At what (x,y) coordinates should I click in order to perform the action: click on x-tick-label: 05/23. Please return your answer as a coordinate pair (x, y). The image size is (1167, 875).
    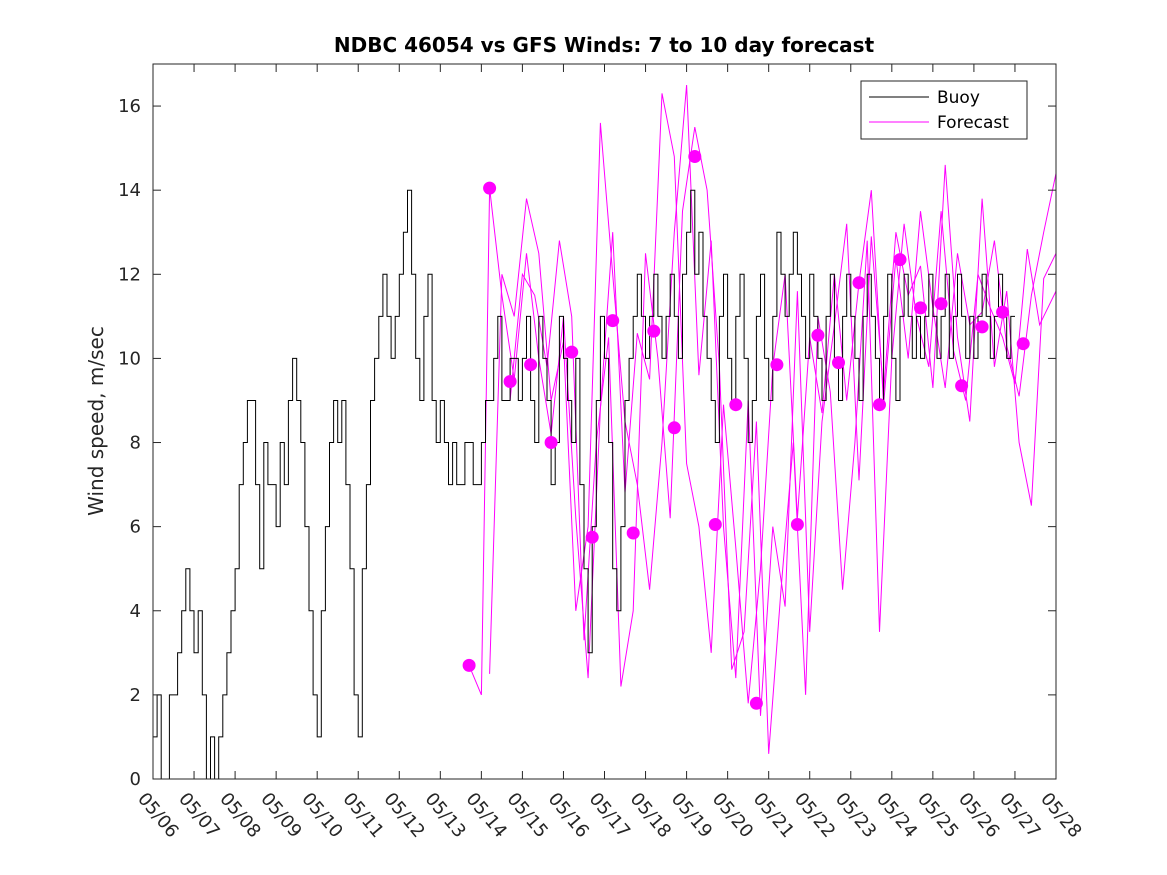
    Looking at the image, I should click on (855, 815).